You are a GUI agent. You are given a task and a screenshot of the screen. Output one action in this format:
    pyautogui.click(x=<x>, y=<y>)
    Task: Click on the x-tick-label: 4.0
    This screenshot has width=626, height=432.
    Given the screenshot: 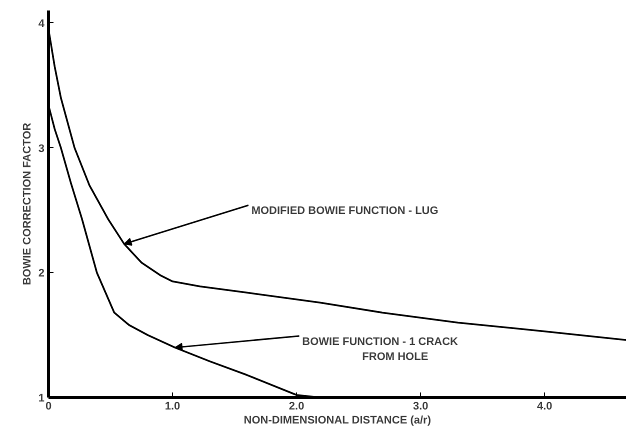 What is the action you would take?
    pyautogui.click(x=544, y=406)
    